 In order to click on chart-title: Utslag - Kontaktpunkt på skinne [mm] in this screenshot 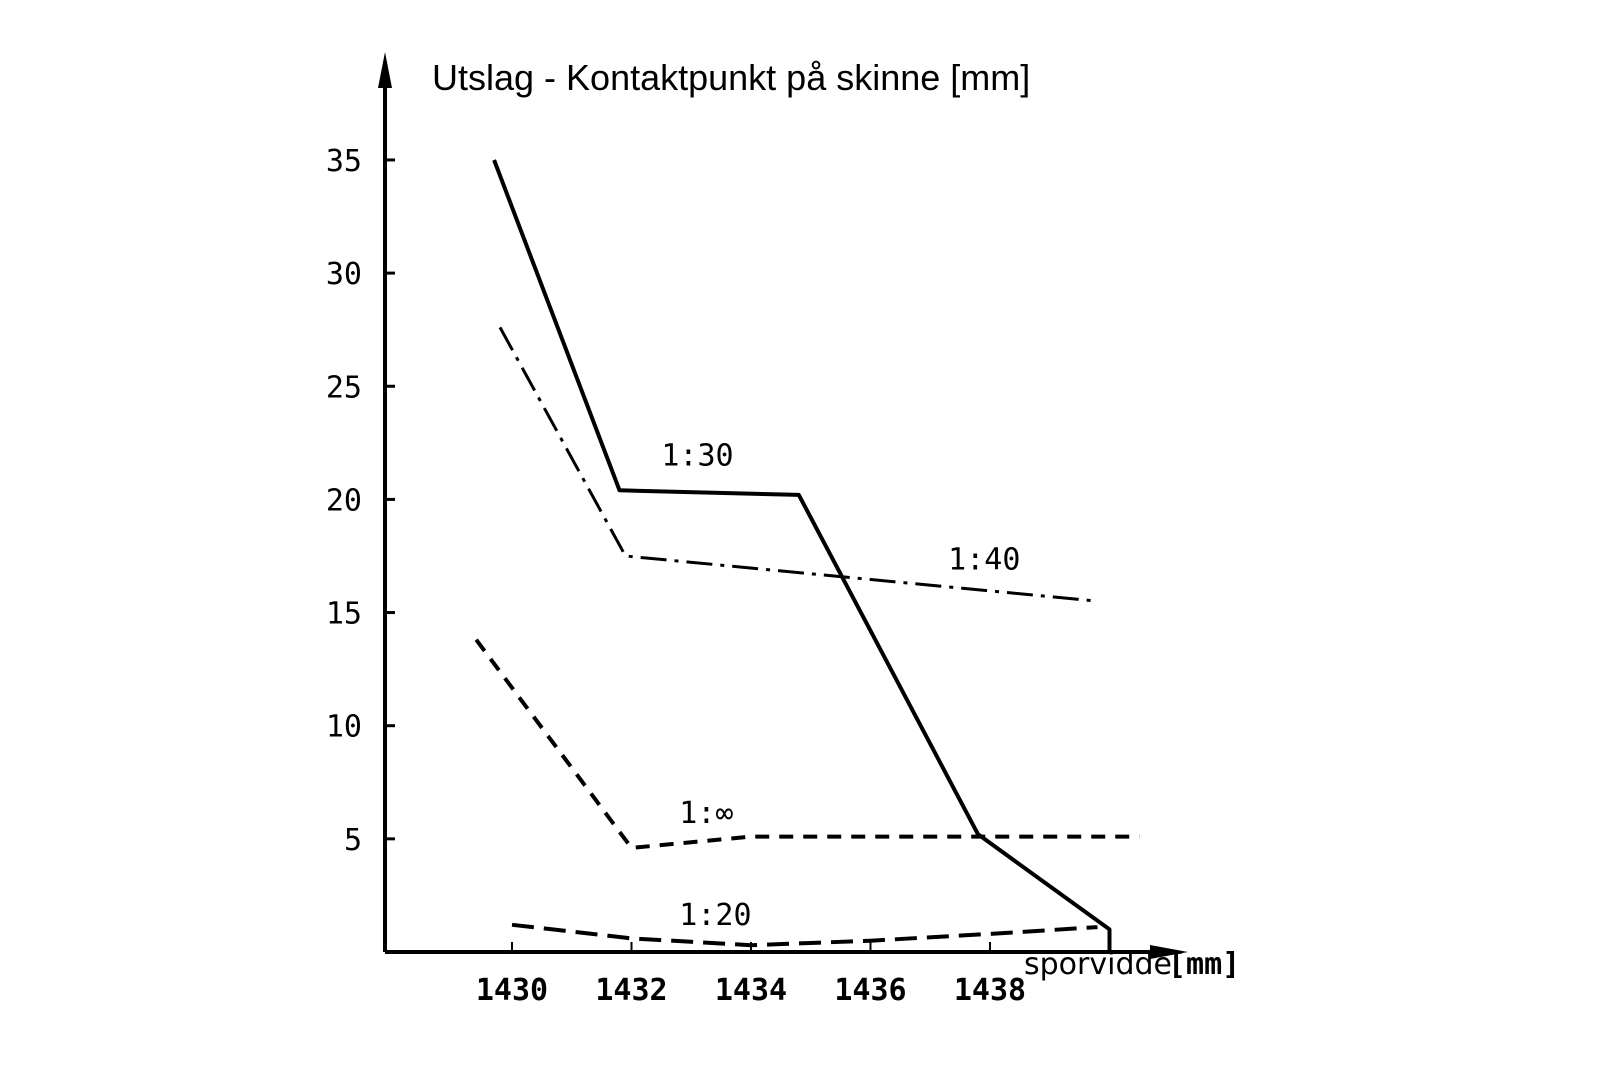, I will do `click(731, 77)`.